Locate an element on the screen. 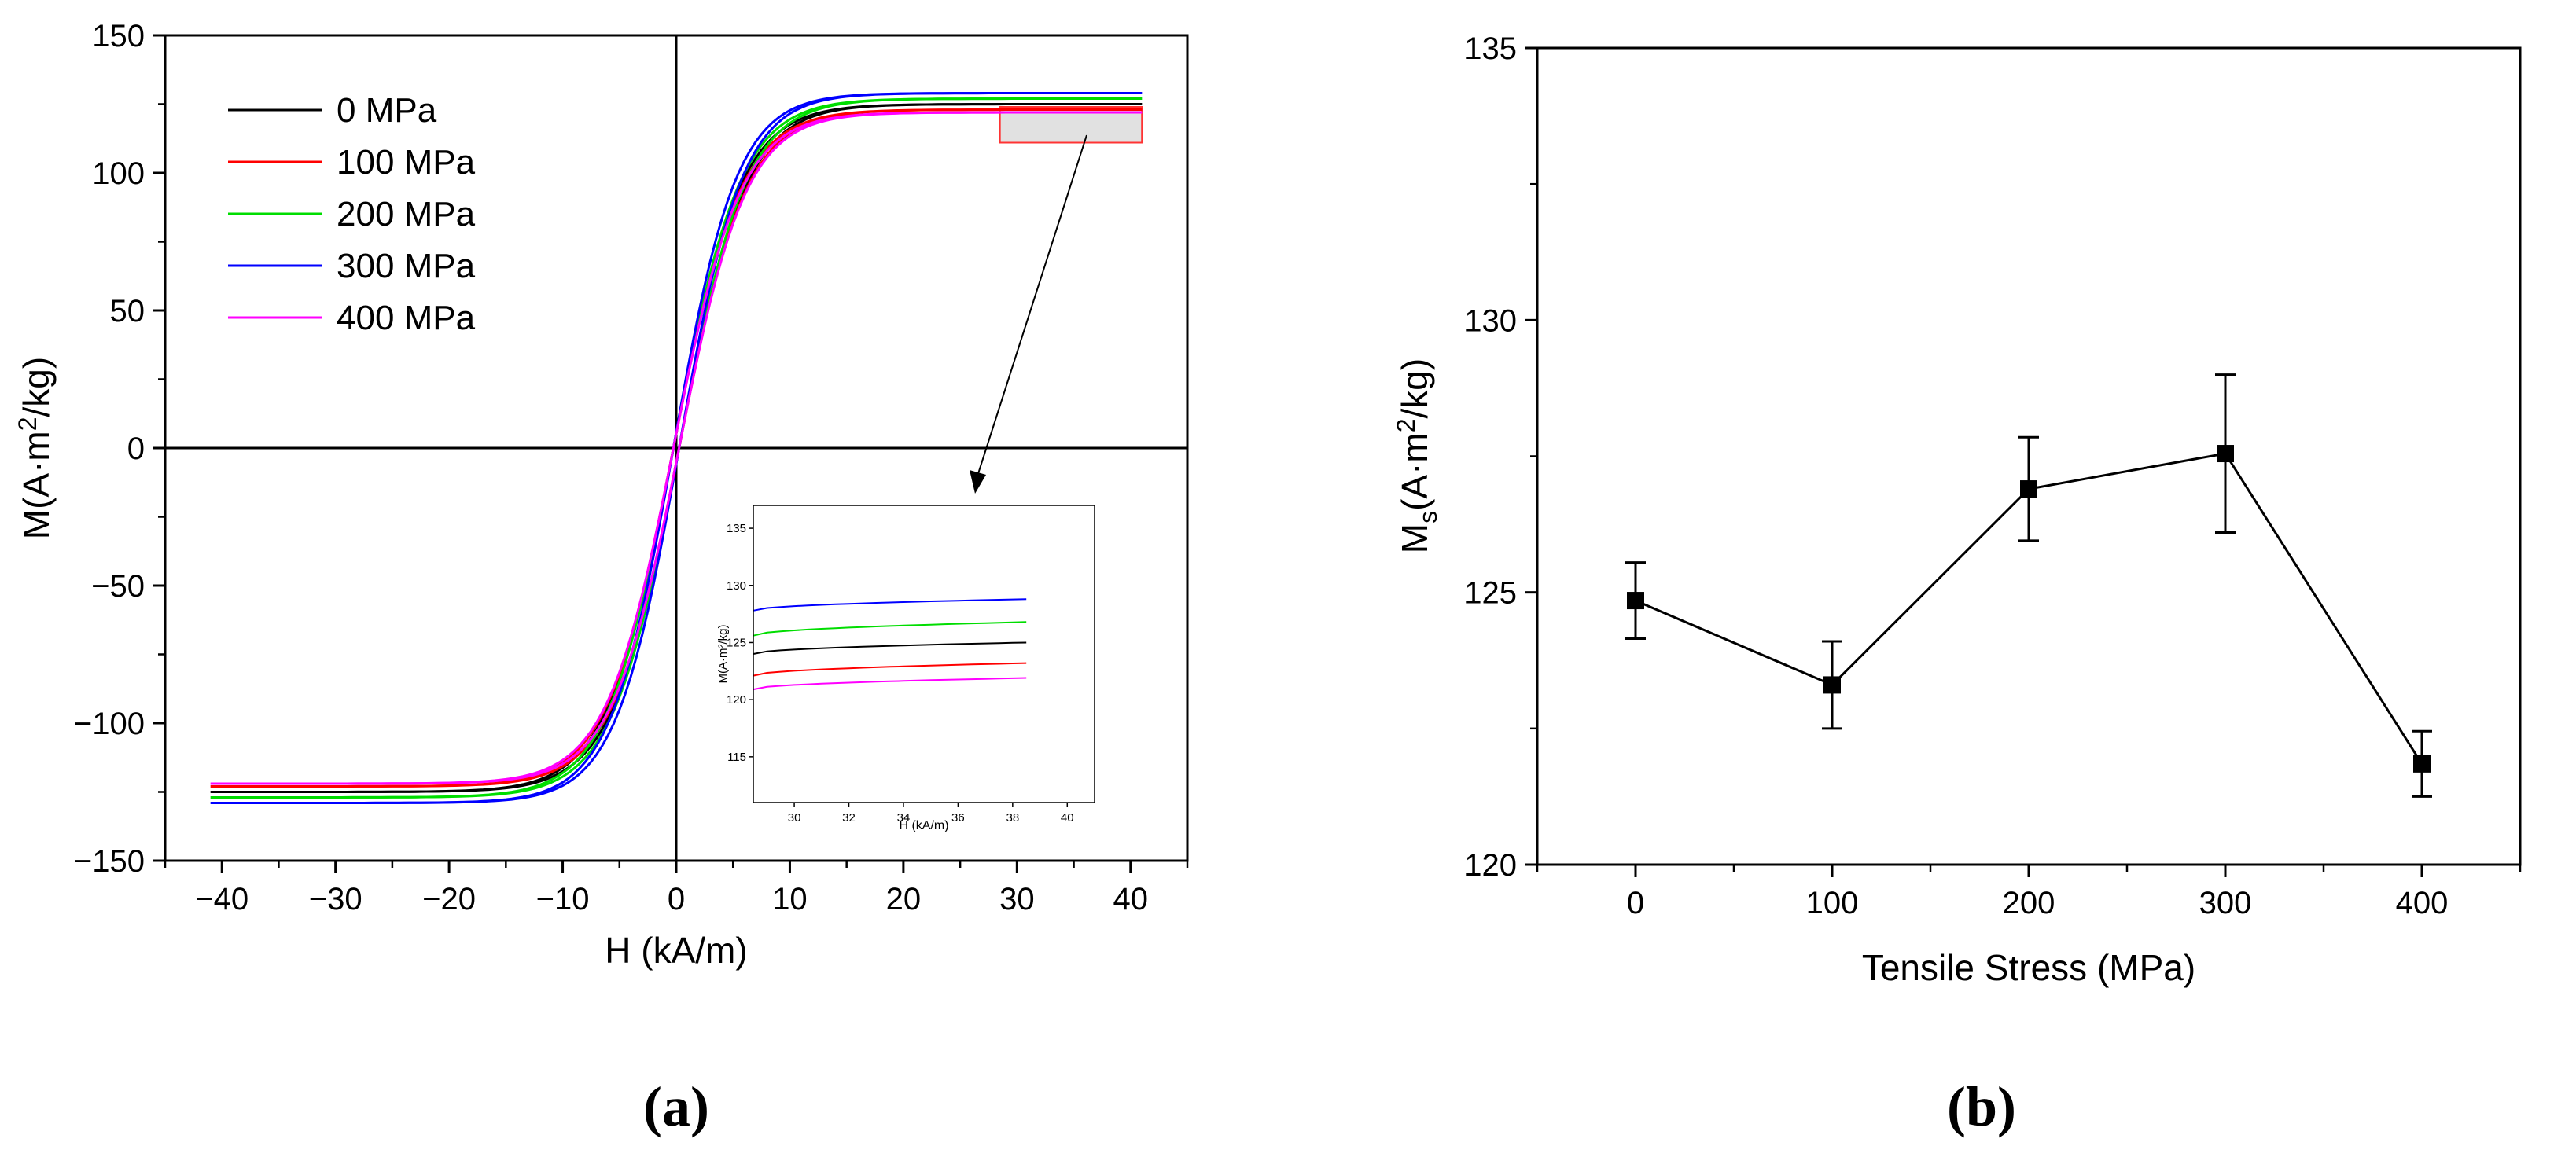 The height and width of the screenshot is (1157, 2576). y-tick-label: −100 is located at coordinates (110, 724).